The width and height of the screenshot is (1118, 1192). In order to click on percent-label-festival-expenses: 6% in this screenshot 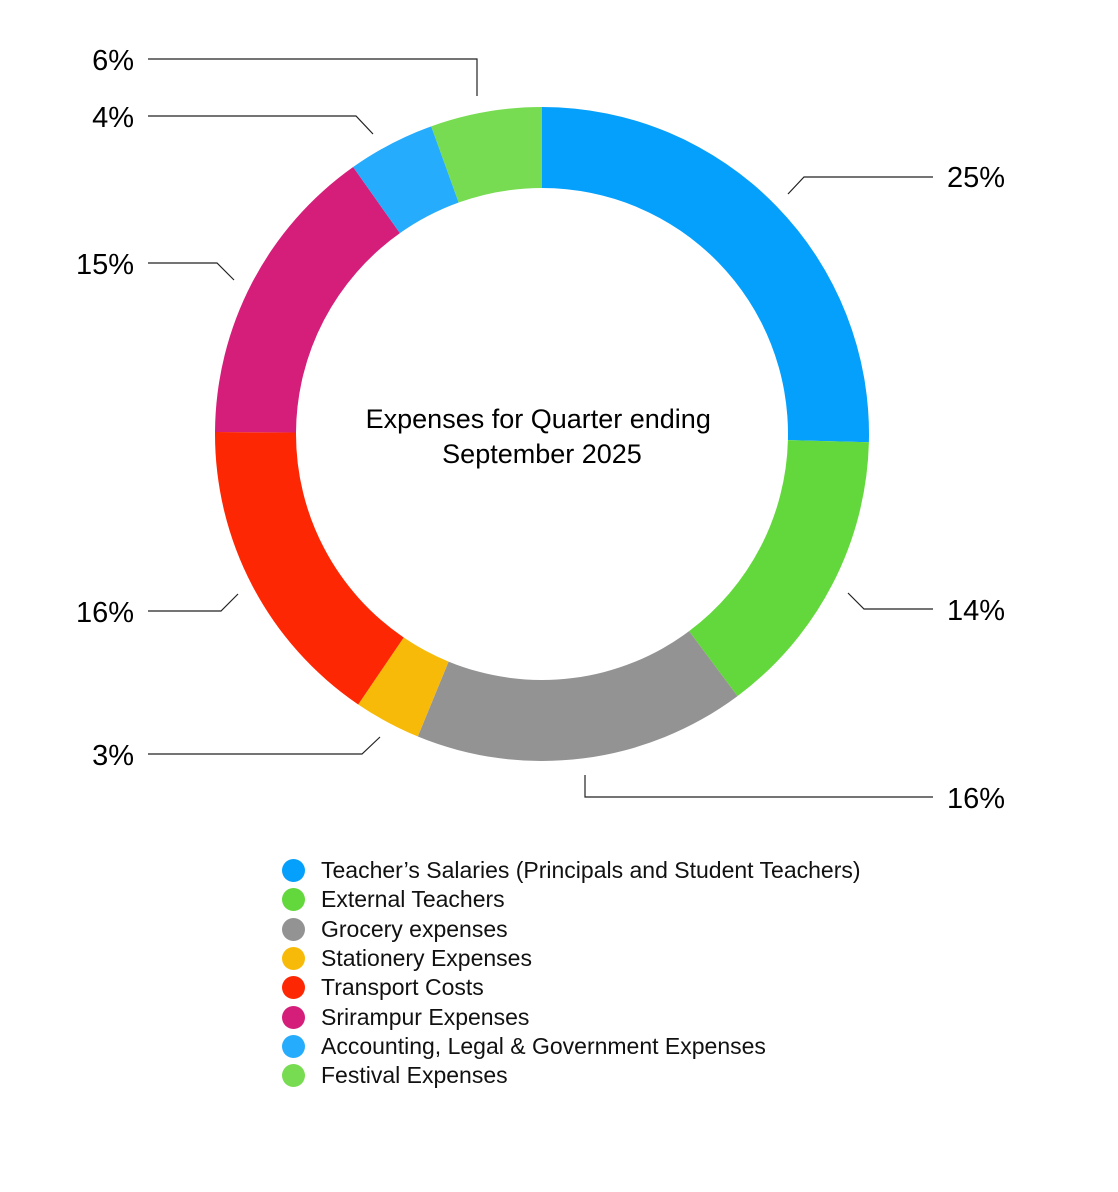, I will do `click(113, 61)`.